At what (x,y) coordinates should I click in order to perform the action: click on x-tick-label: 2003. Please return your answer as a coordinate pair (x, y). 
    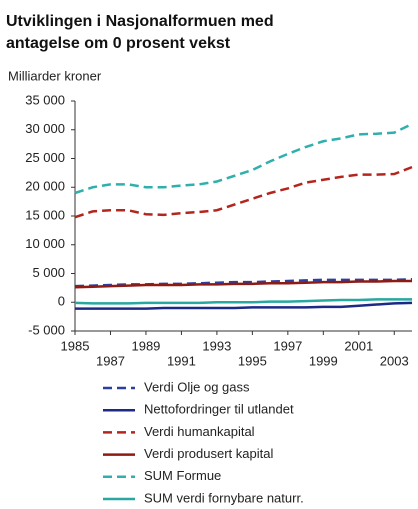
    Looking at the image, I should click on (394, 360).